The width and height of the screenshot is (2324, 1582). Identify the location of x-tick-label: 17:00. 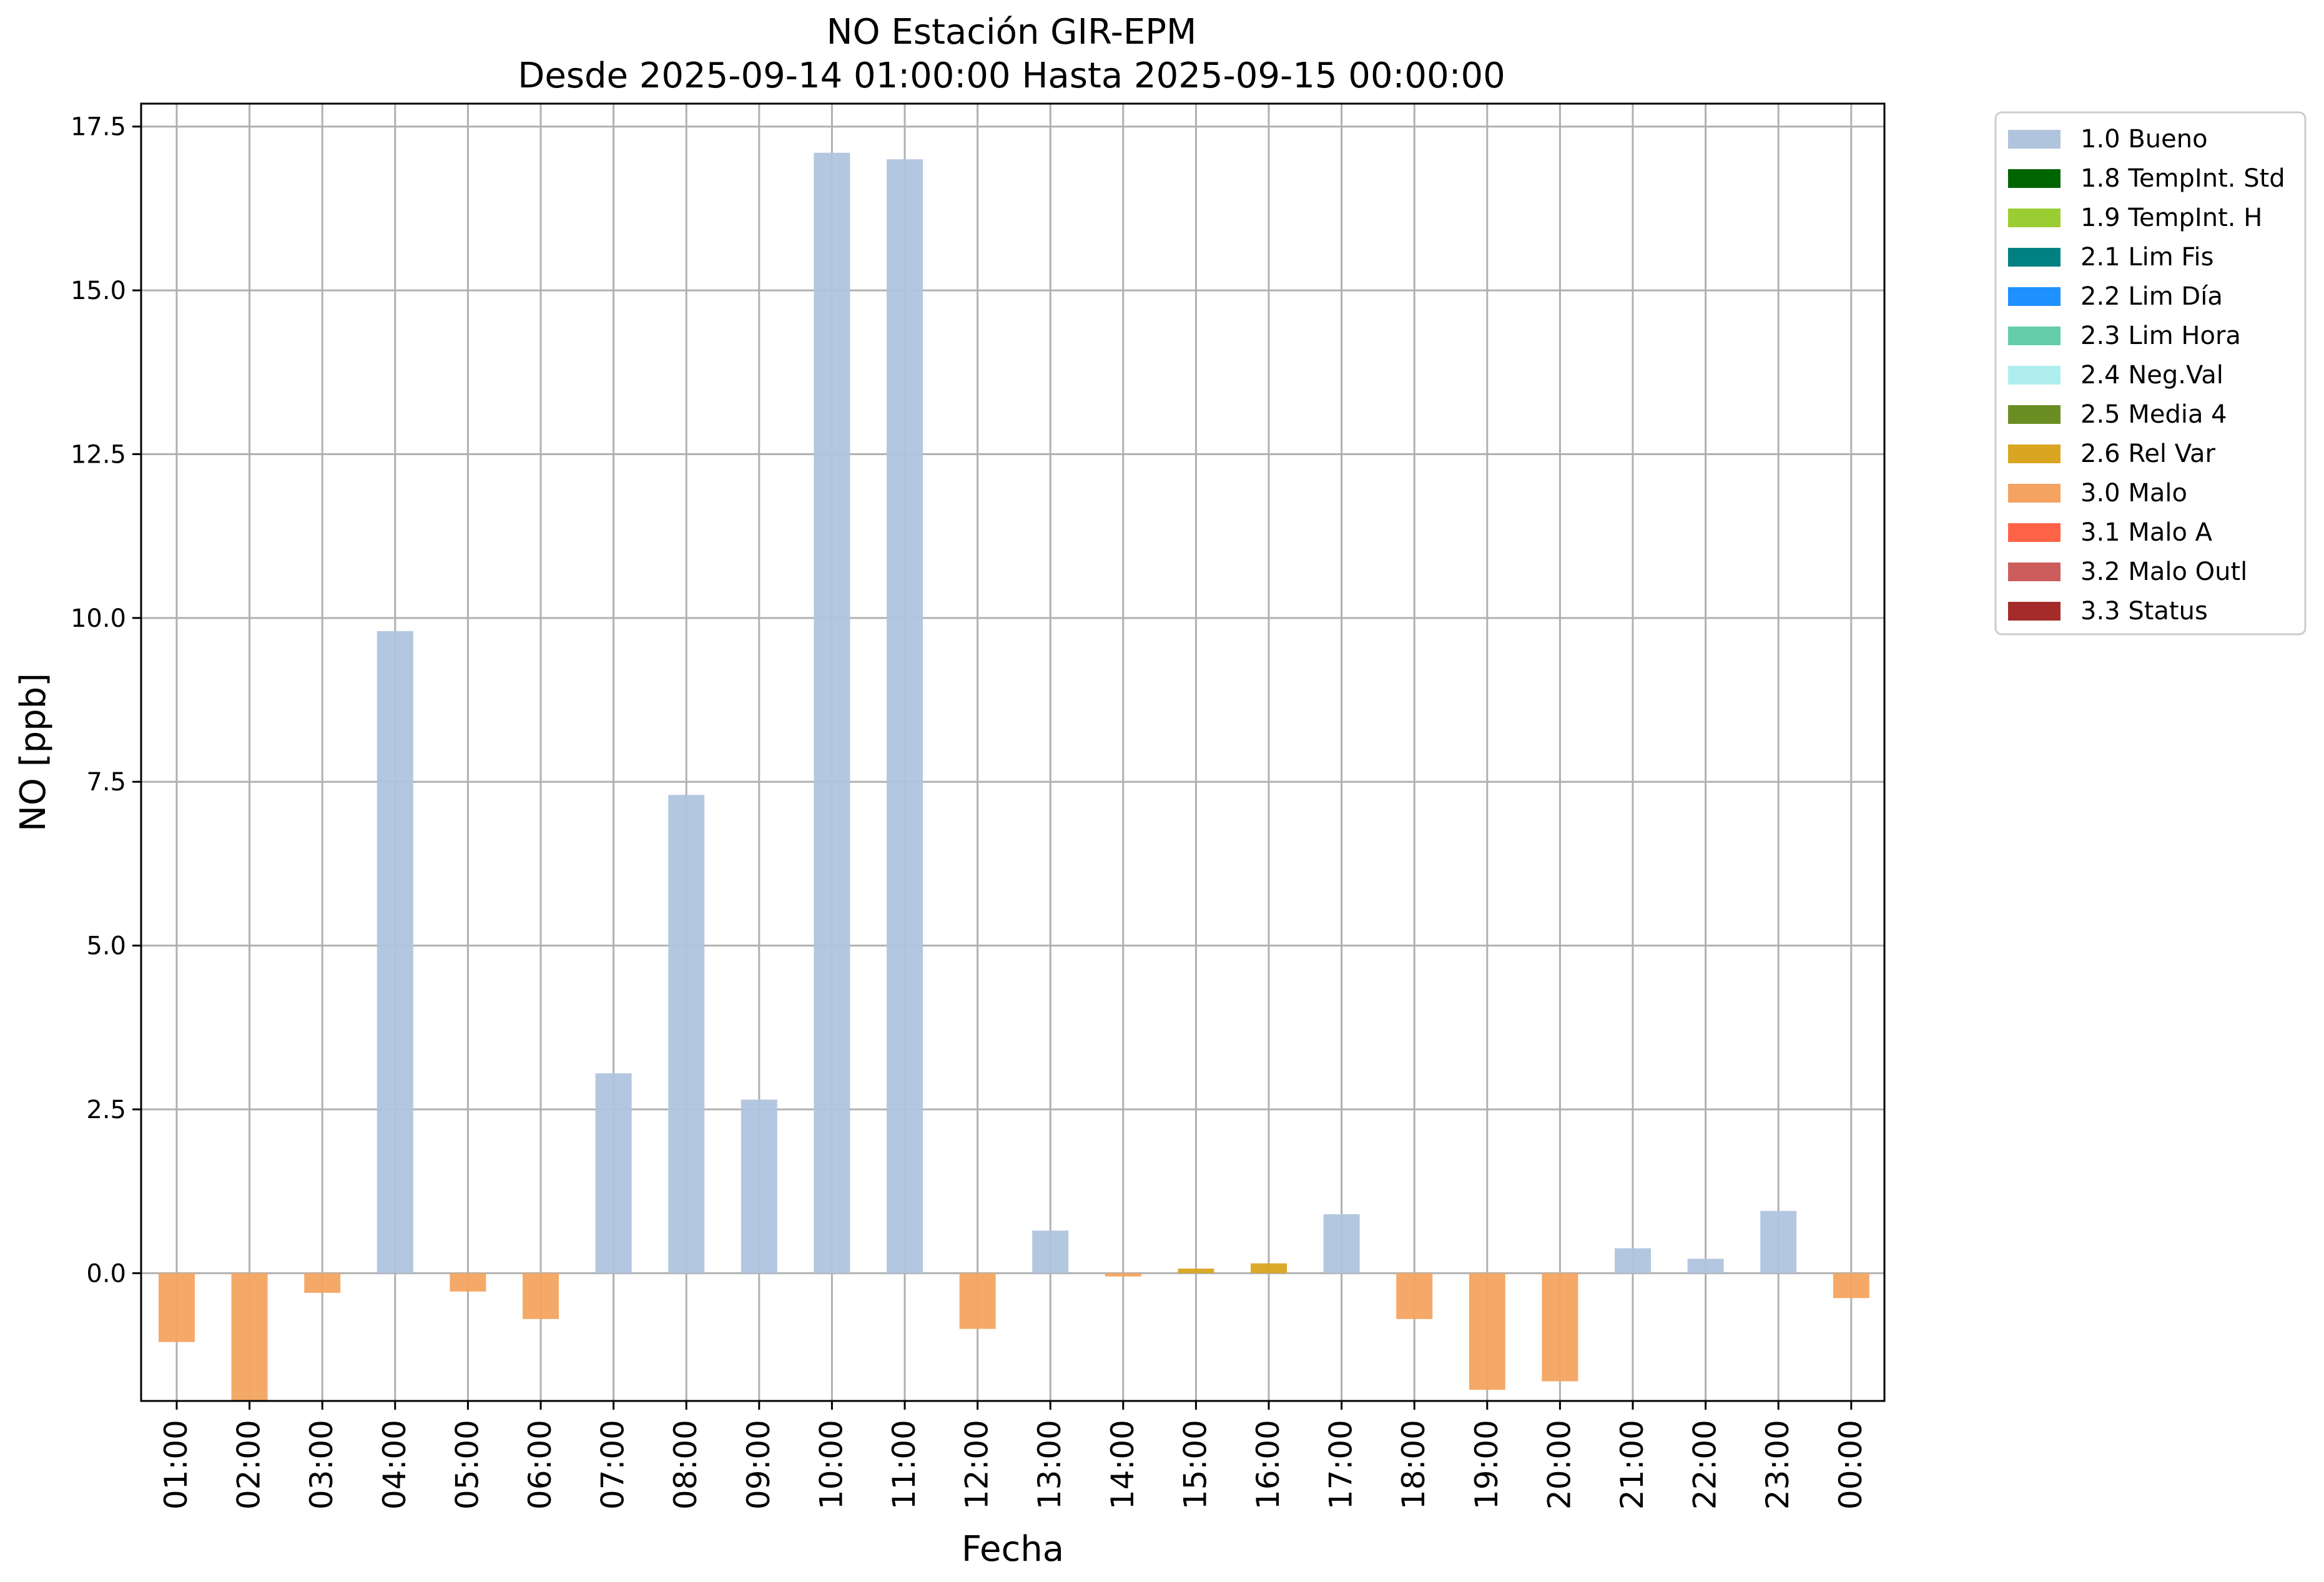
(1341, 1465).